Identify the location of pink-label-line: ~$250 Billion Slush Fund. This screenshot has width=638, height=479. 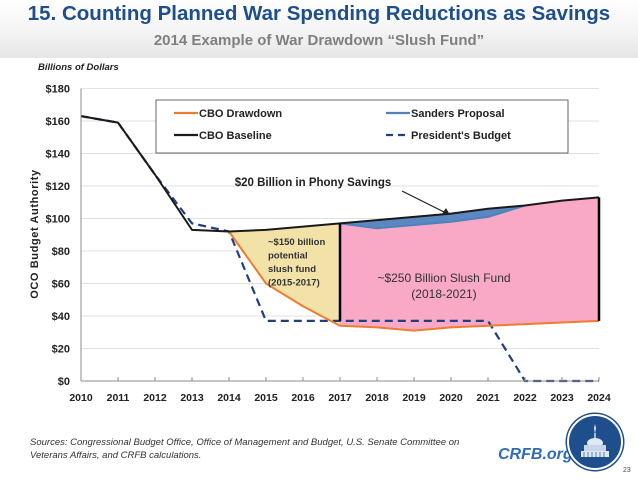
(443, 278).